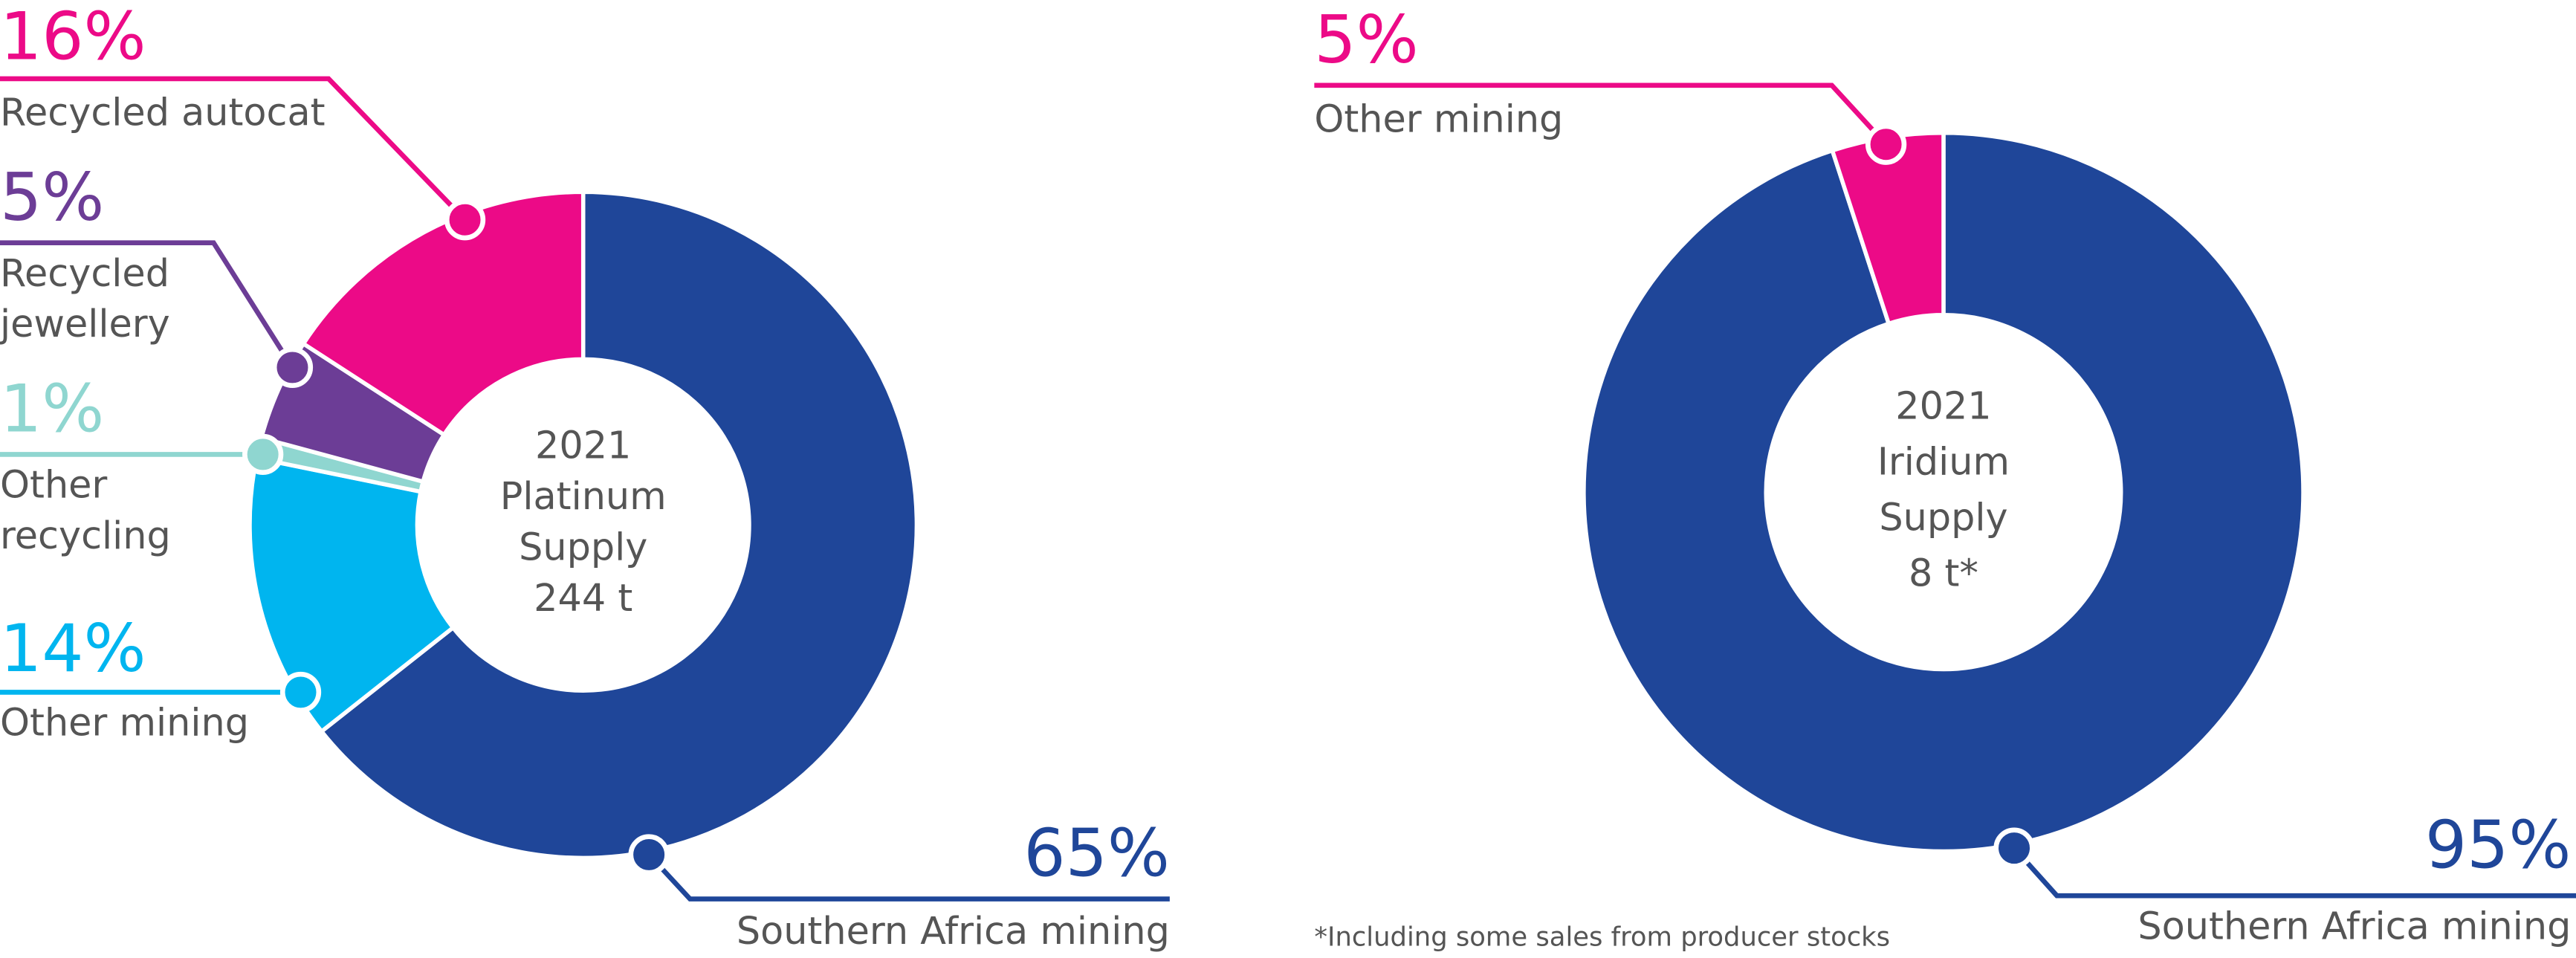  I want to click on category-label: Other recycling, so click(85, 510).